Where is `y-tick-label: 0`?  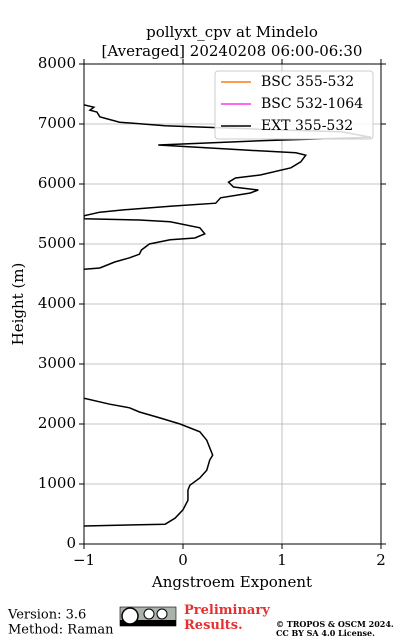
y-tick-label: 0 is located at coordinates (71, 543).